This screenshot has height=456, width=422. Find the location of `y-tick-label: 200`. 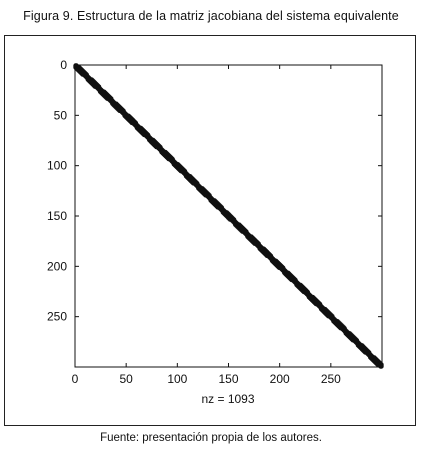

y-tick-label: 200 is located at coordinates (57, 266).